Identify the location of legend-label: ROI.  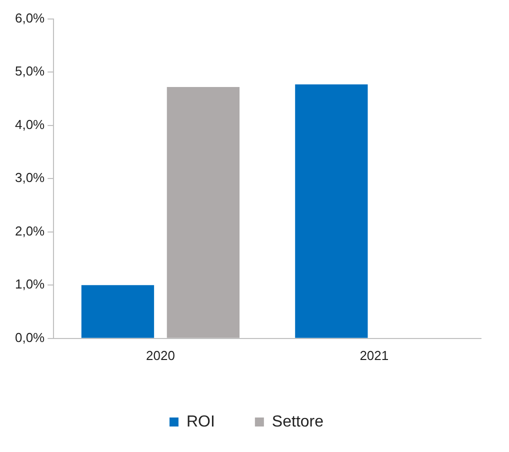
(200, 421).